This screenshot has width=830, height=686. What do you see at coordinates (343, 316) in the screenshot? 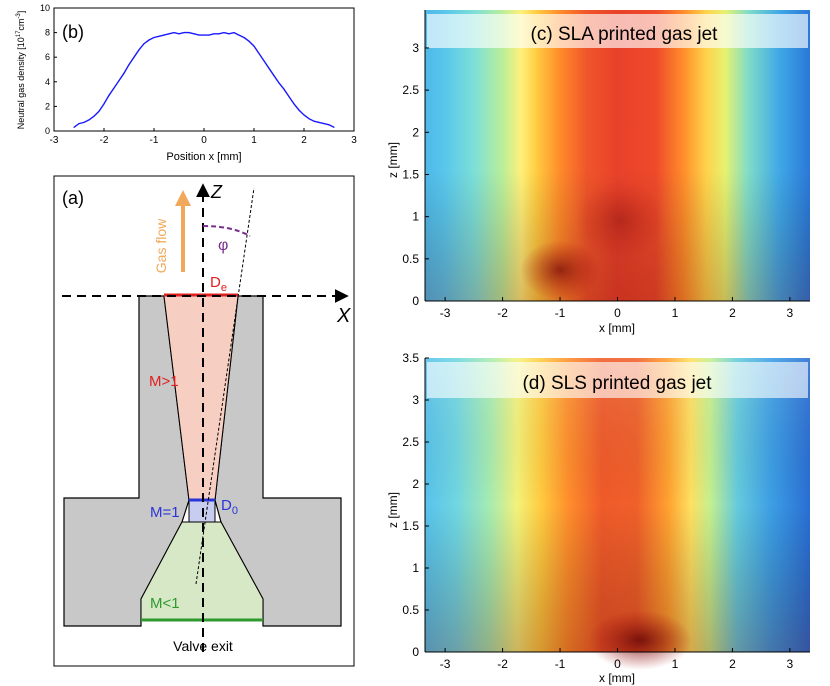
I see `x-axis-label: X` at bounding box center [343, 316].